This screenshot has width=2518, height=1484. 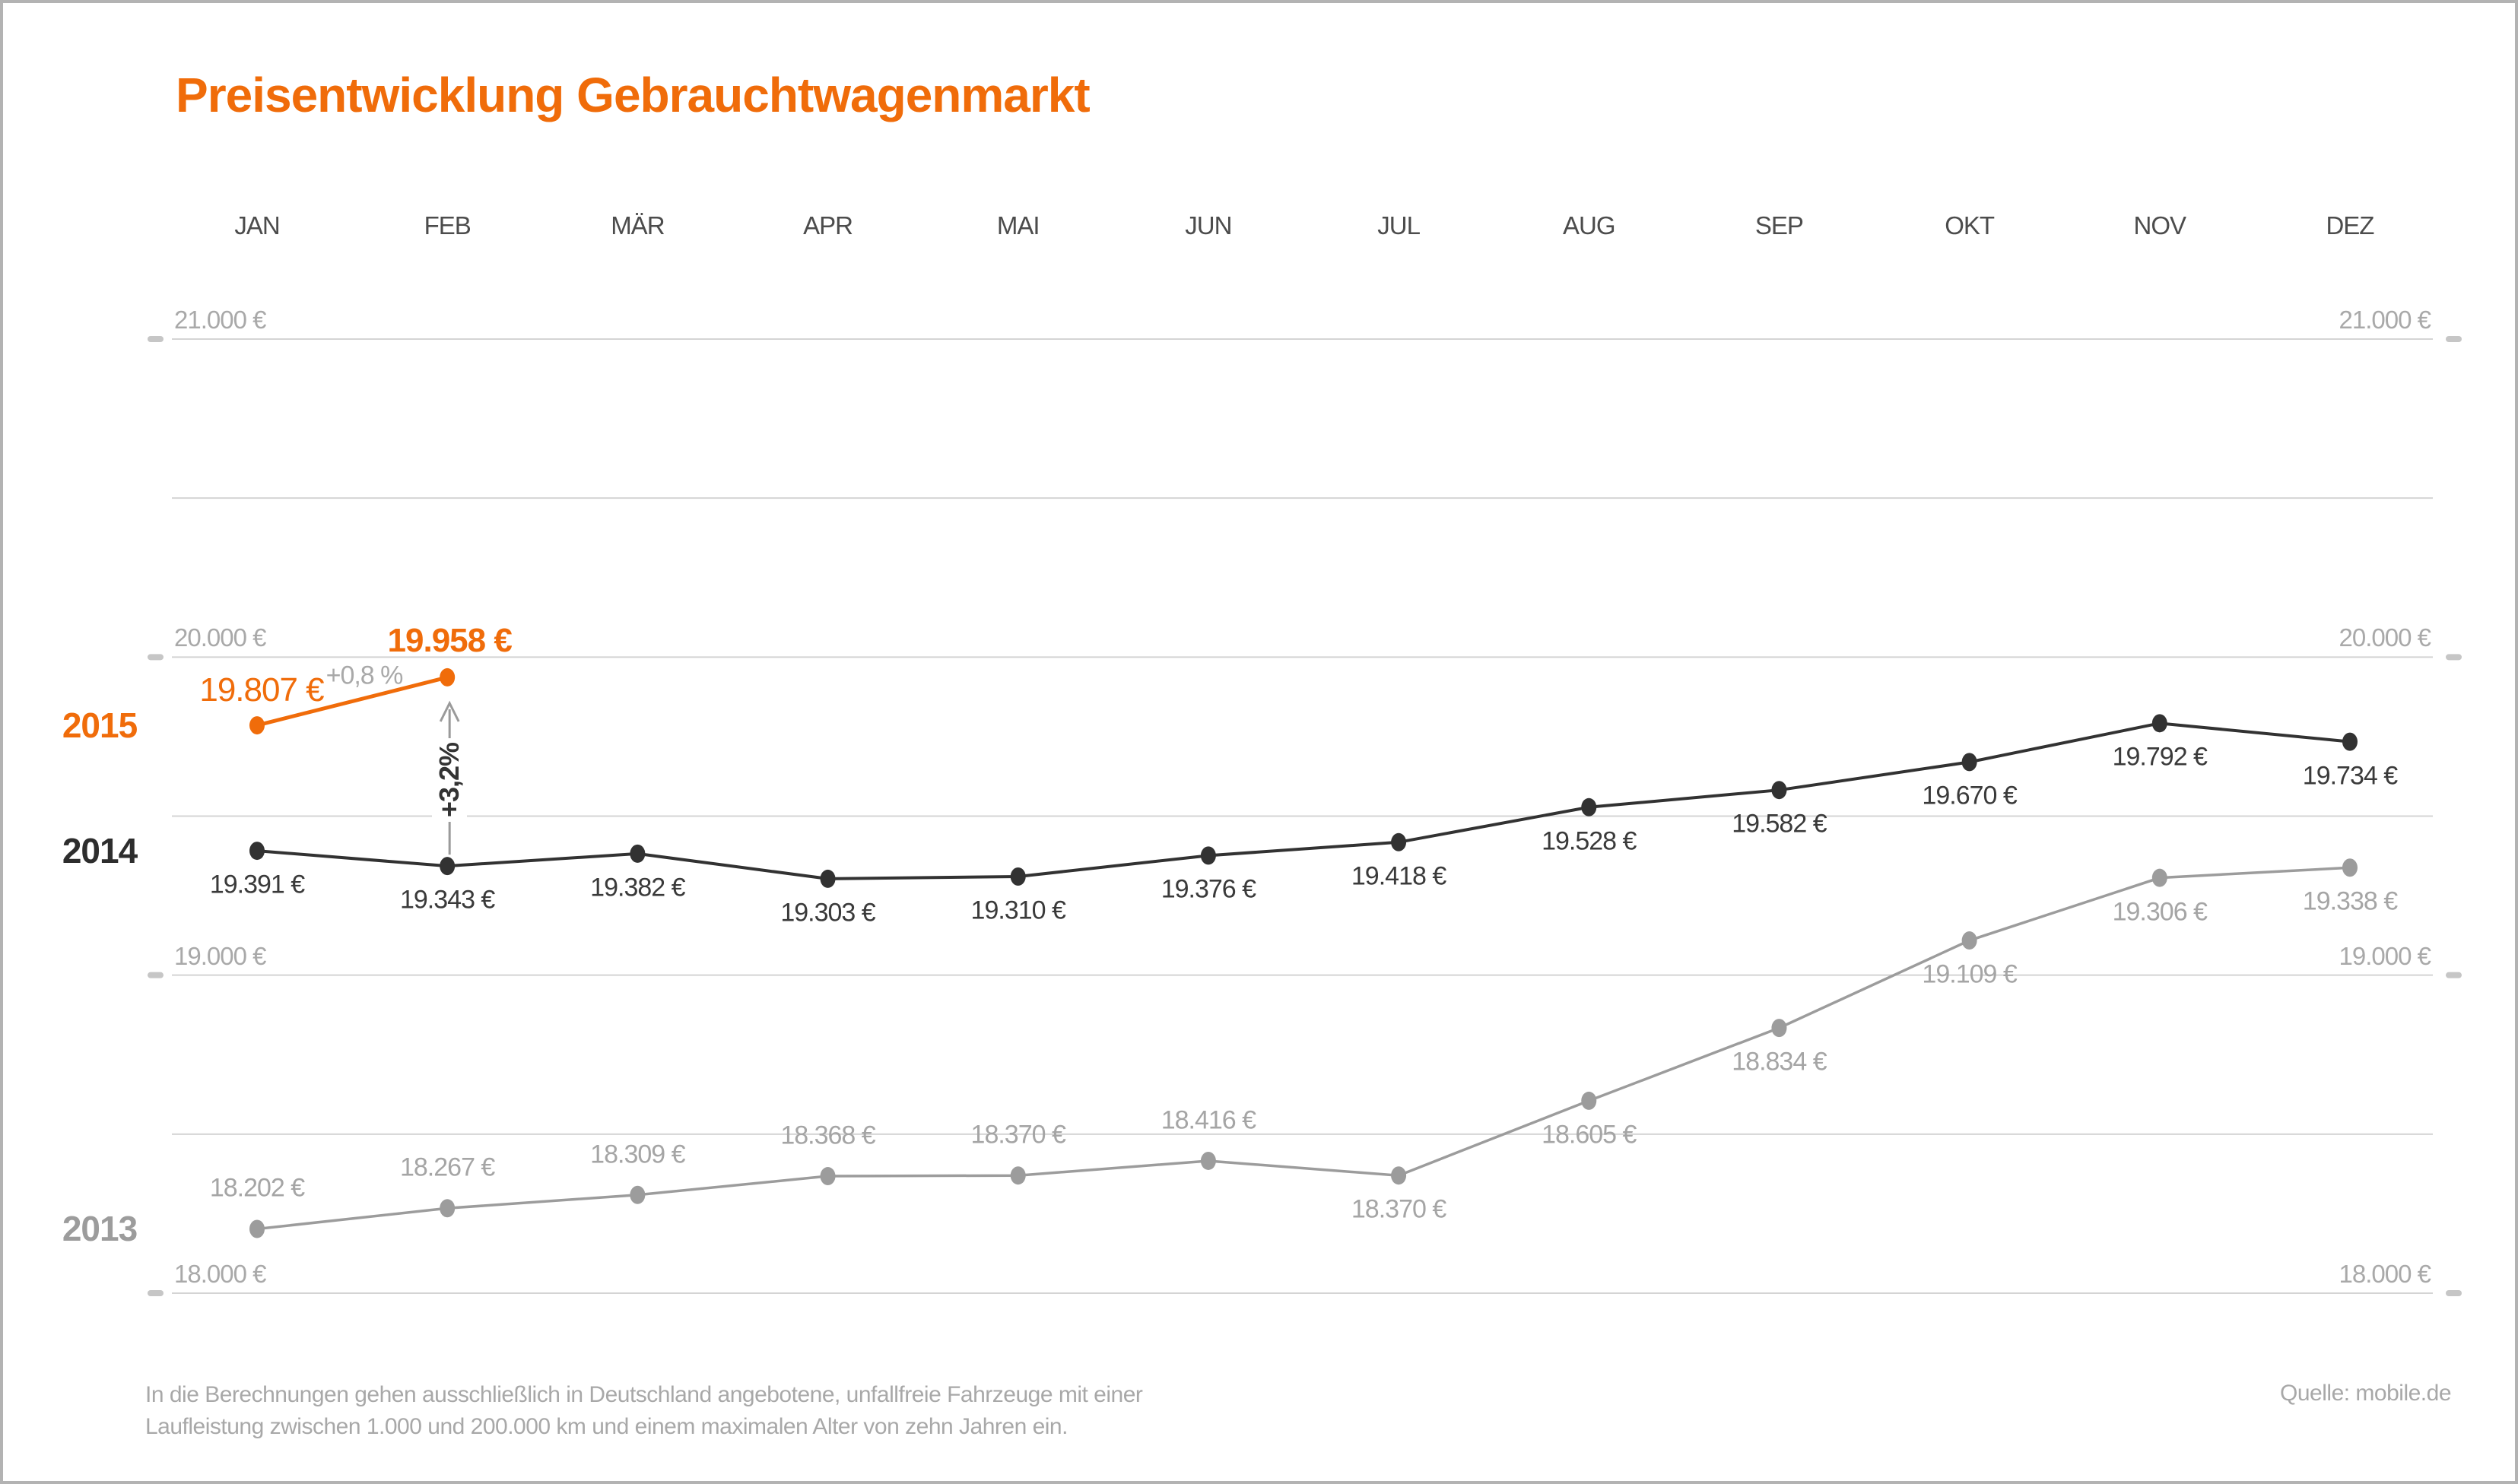 I want to click on y-axis-label-left-18000: 18.000 €, so click(x=220, y=1273).